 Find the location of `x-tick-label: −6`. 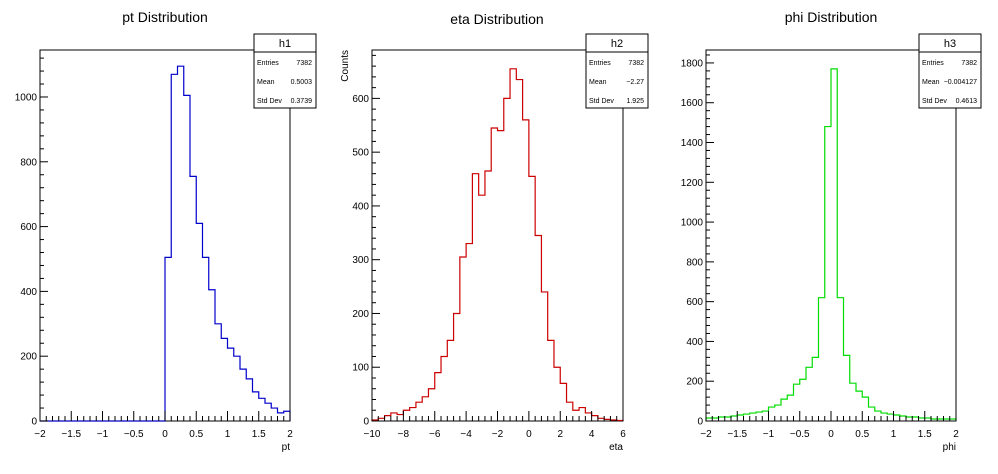

x-tick-label: −6 is located at coordinates (435, 434).